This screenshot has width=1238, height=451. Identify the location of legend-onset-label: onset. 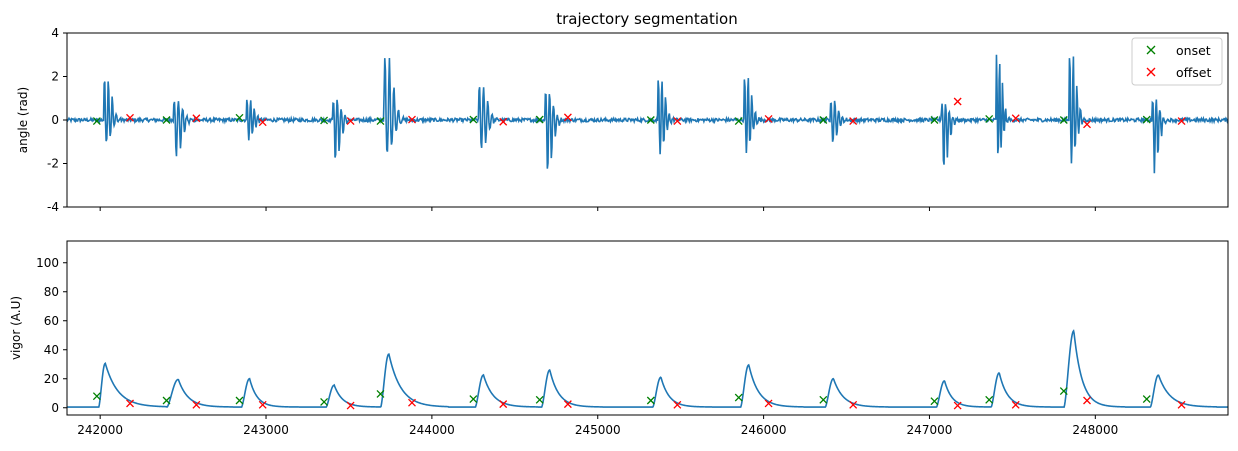
(1193, 50).